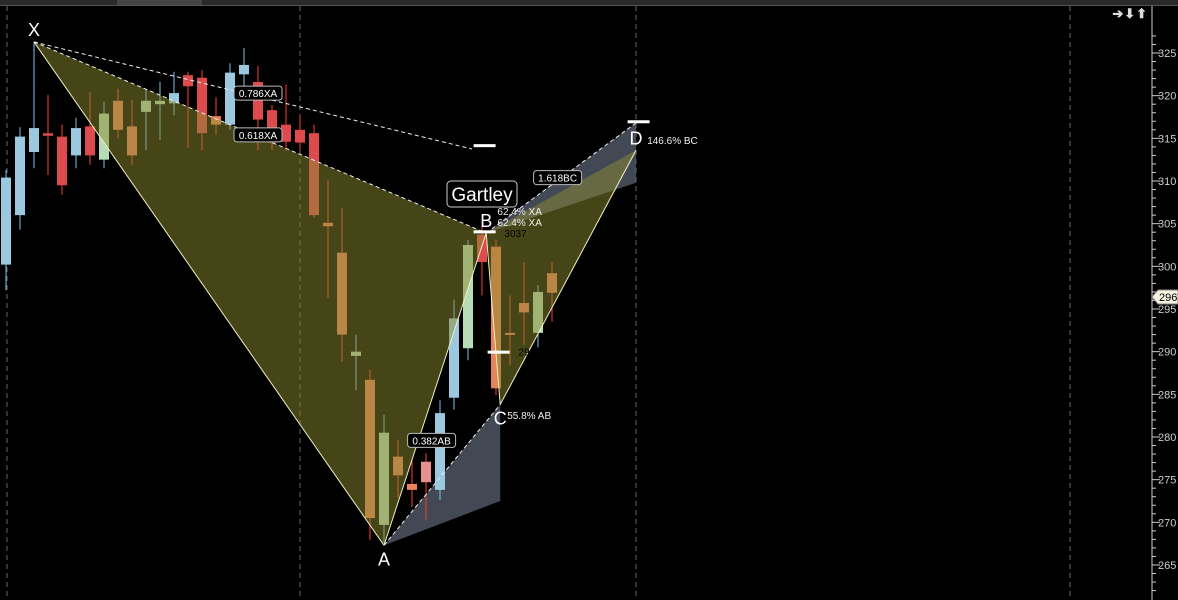  I want to click on ratio-tag-text: 1.618BC, so click(557, 179).